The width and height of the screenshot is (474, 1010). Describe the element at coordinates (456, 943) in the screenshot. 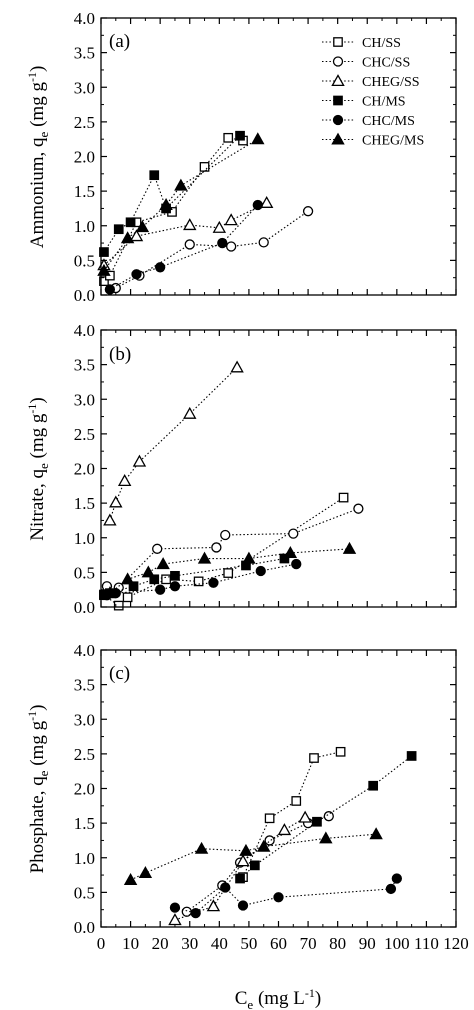

I see `x-tick-label: 120` at that location.